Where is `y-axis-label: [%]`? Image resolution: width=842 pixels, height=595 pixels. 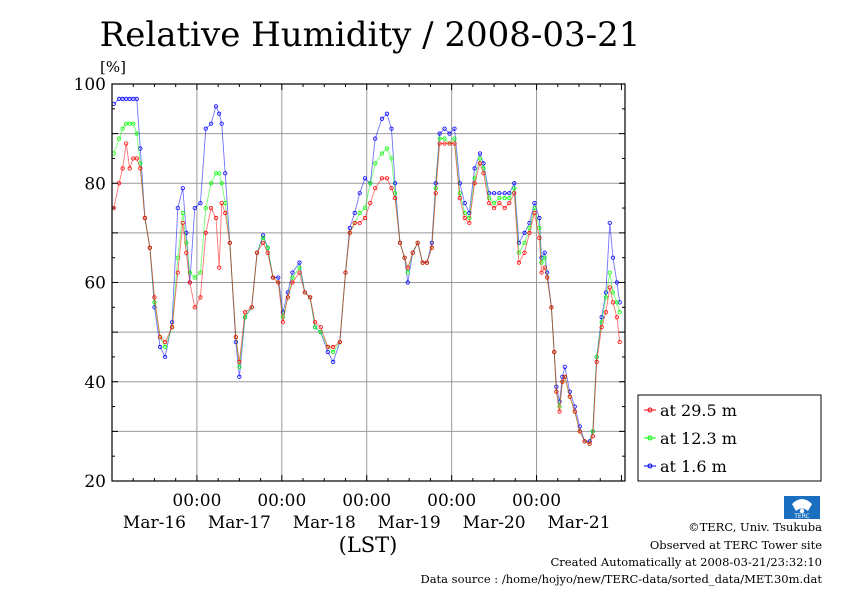 y-axis-label: [%] is located at coordinates (113, 67).